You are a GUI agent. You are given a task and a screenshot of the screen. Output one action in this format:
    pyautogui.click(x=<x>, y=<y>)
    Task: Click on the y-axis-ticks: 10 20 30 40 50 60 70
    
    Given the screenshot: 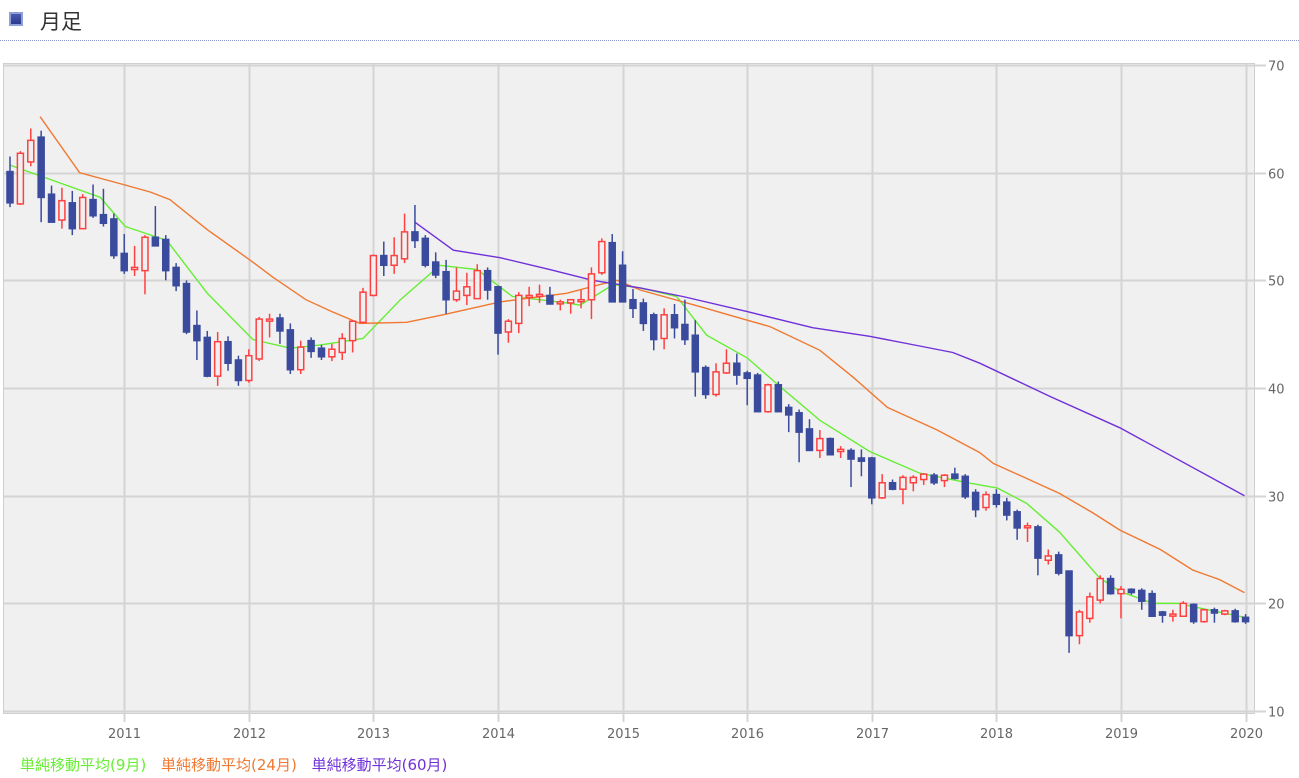 What is the action you would take?
    pyautogui.click(x=1276, y=390)
    